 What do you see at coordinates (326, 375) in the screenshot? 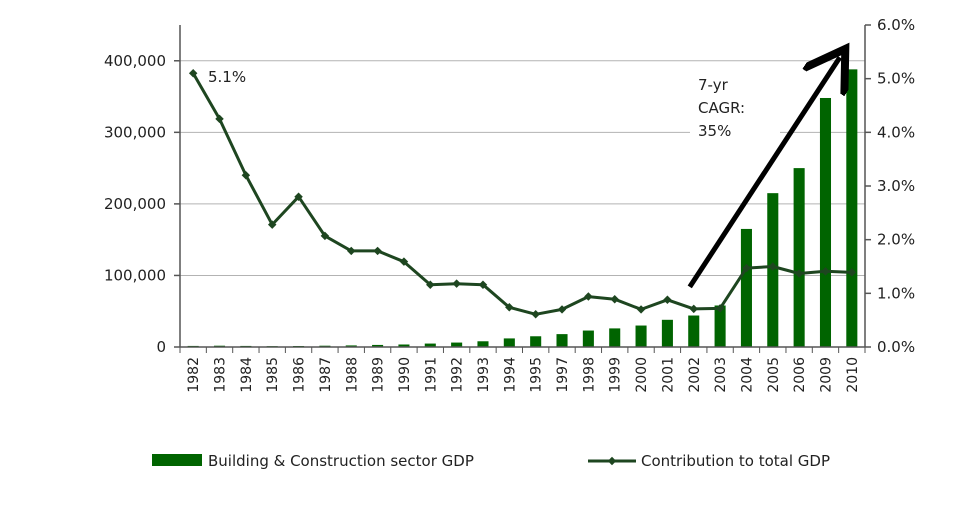
I see `x-tick-label: 1987` at bounding box center [326, 375].